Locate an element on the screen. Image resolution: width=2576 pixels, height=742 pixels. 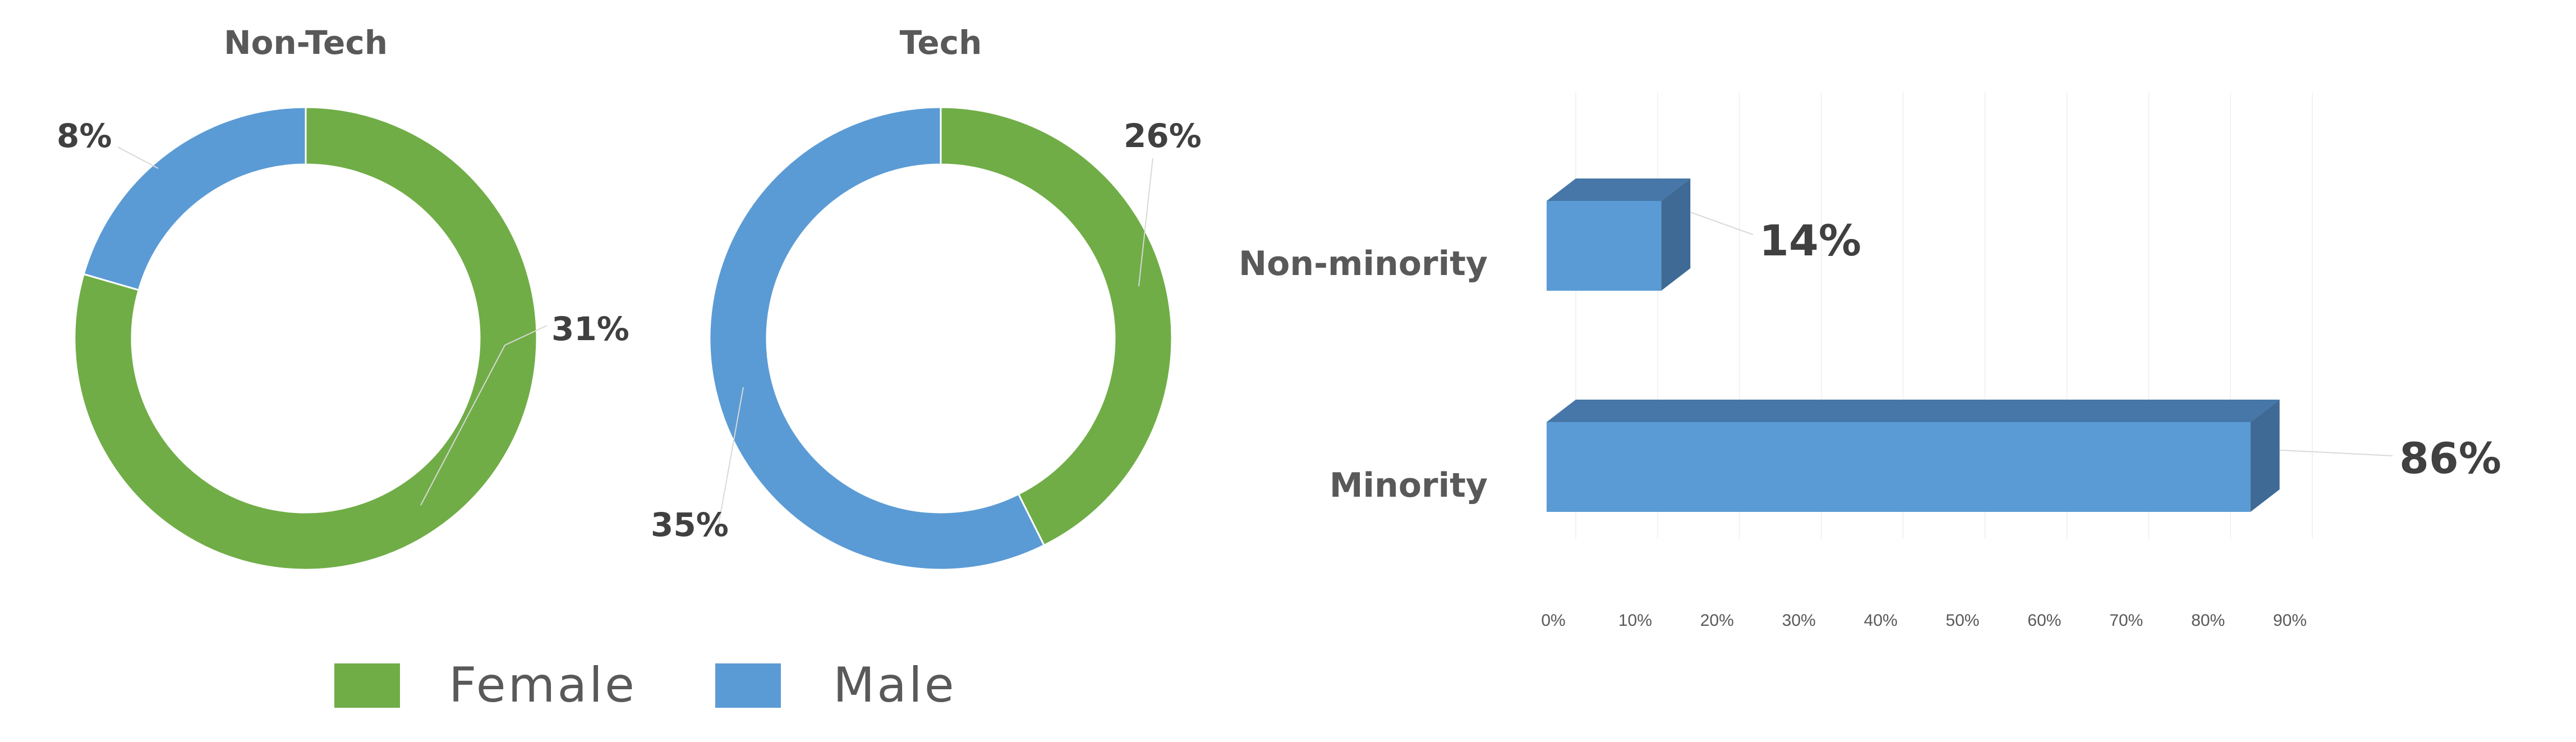
legend-label-male: Male is located at coordinates (894, 685).